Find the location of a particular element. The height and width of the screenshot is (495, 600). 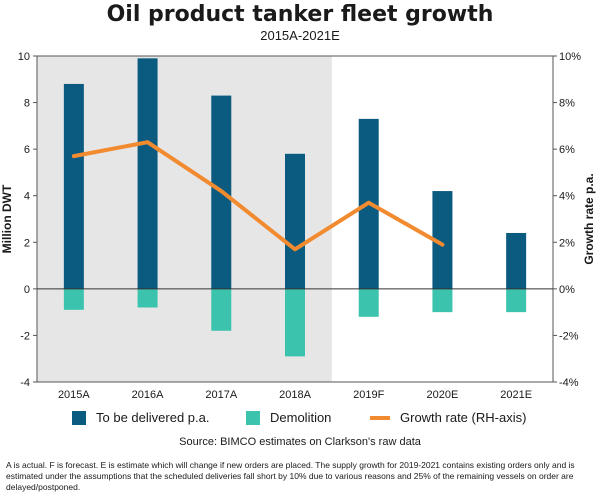

legend-label-delivered: To be delivered p.a. is located at coordinates (153, 417).